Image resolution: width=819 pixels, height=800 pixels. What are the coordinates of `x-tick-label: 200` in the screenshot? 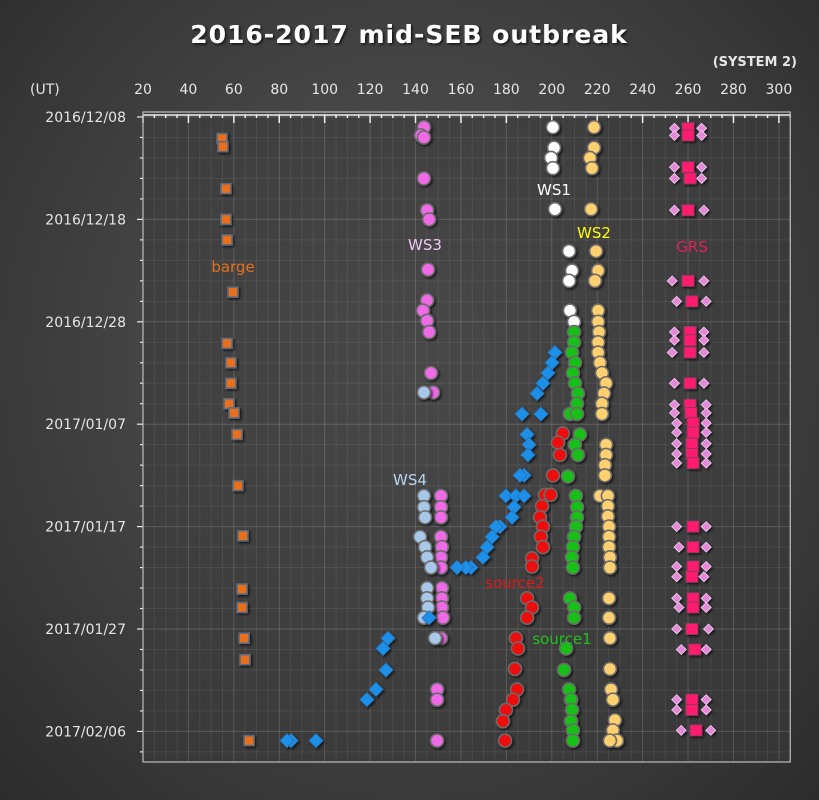 It's located at (551, 90).